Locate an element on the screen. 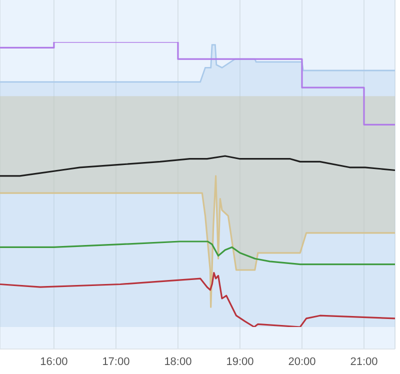 The image size is (400, 374). x-tick-label: 19:00 is located at coordinates (240, 362).